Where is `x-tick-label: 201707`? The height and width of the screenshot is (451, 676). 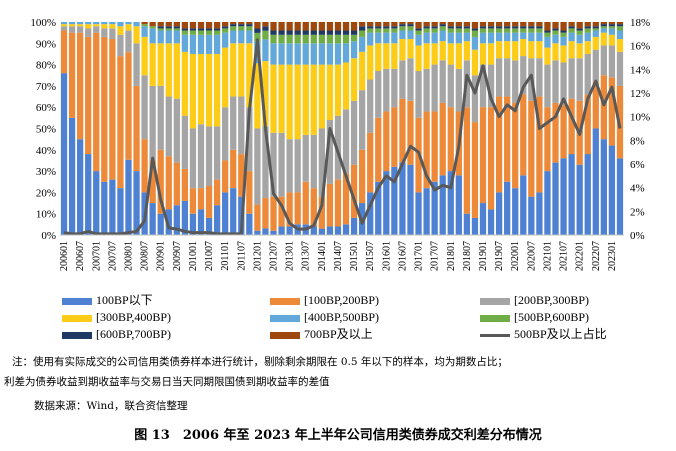 x-tick-label: 201707 is located at coordinates (435, 256).